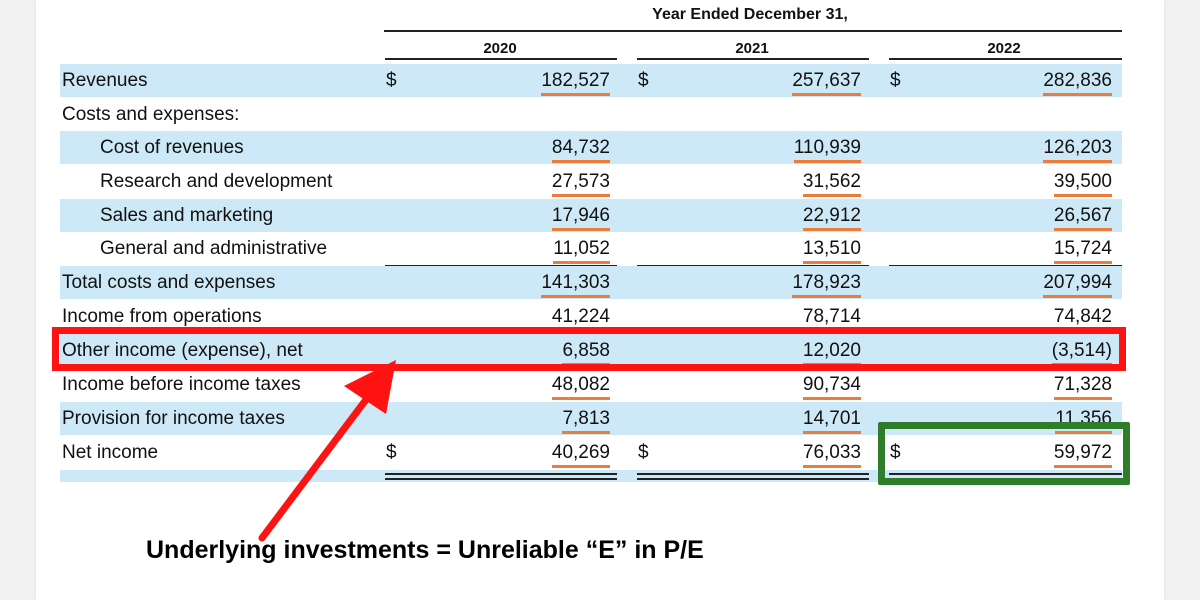 Image resolution: width=1200 pixels, height=600 pixels. Describe the element at coordinates (753, 265) in the screenshot. I see `subtotal-rule-2021` at that location.